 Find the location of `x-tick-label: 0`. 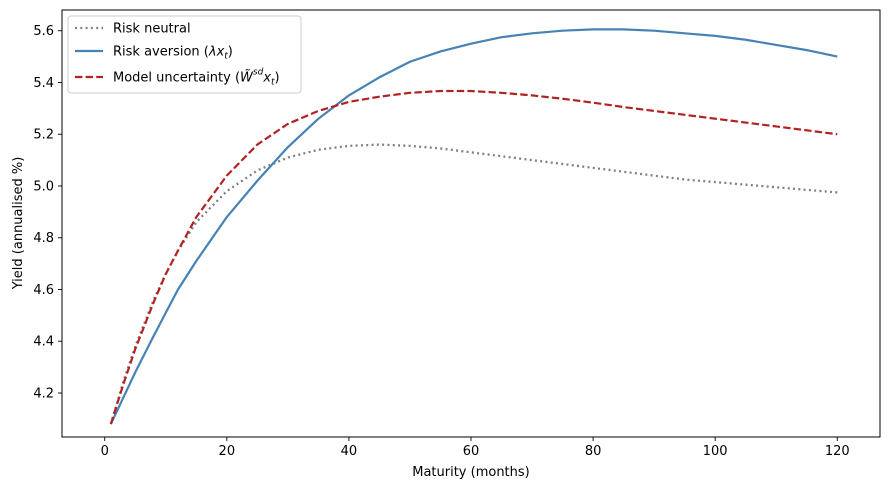

x-tick-label: 0 is located at coordinates (105, 451).